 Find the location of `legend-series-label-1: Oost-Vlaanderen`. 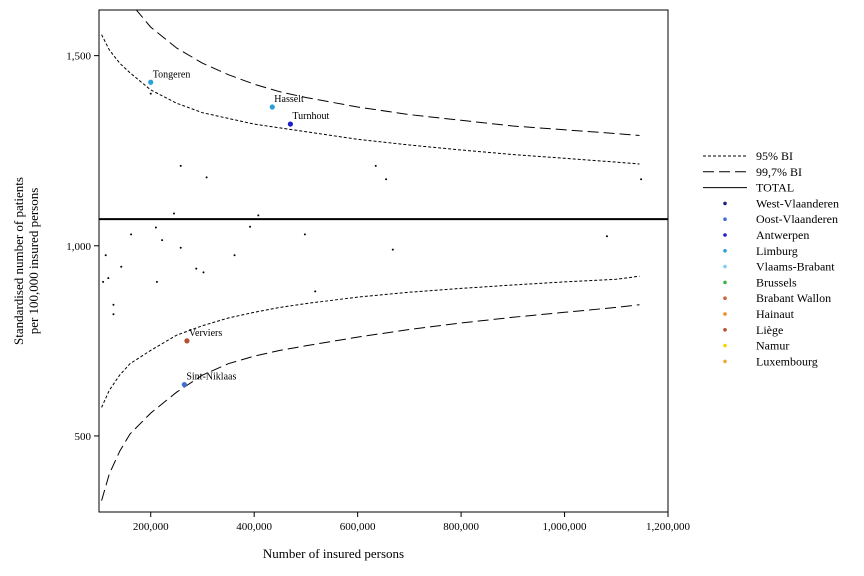

legend-series-label-1: Oost-Vlaanderen is located at coordinates (797, 219).